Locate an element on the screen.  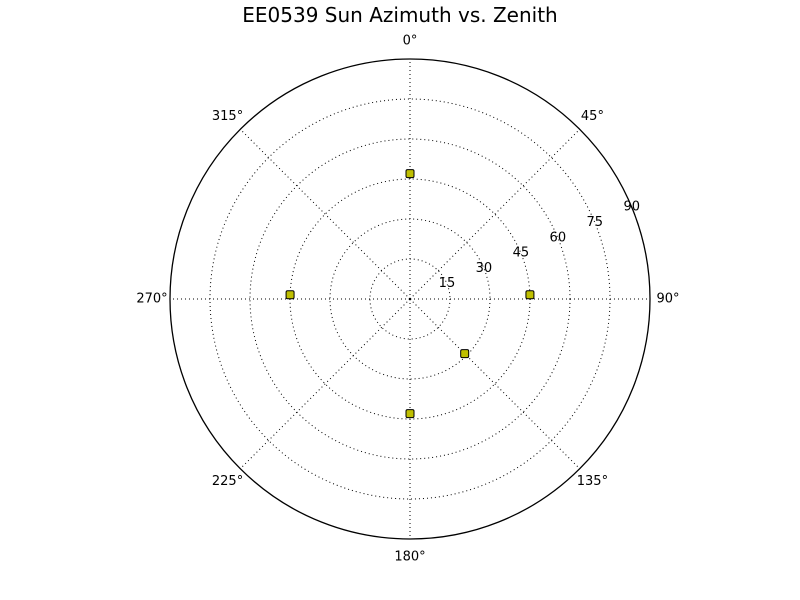
theta-tick-label-45: 45° is located at coordinates (592, 116).